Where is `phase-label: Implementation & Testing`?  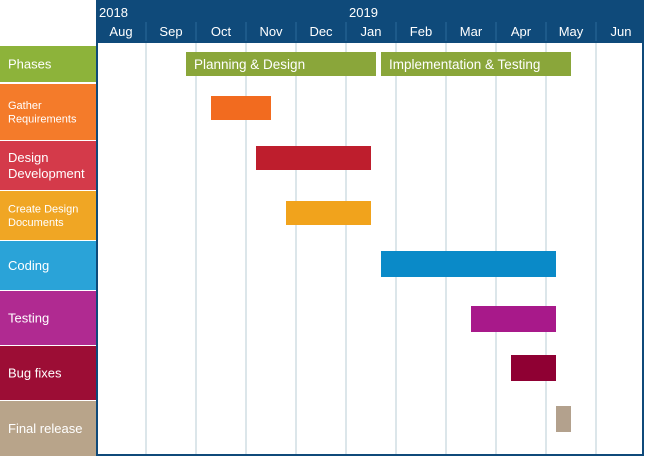 phase-label: Implementation & Testing is located at coordinates (464, 64).